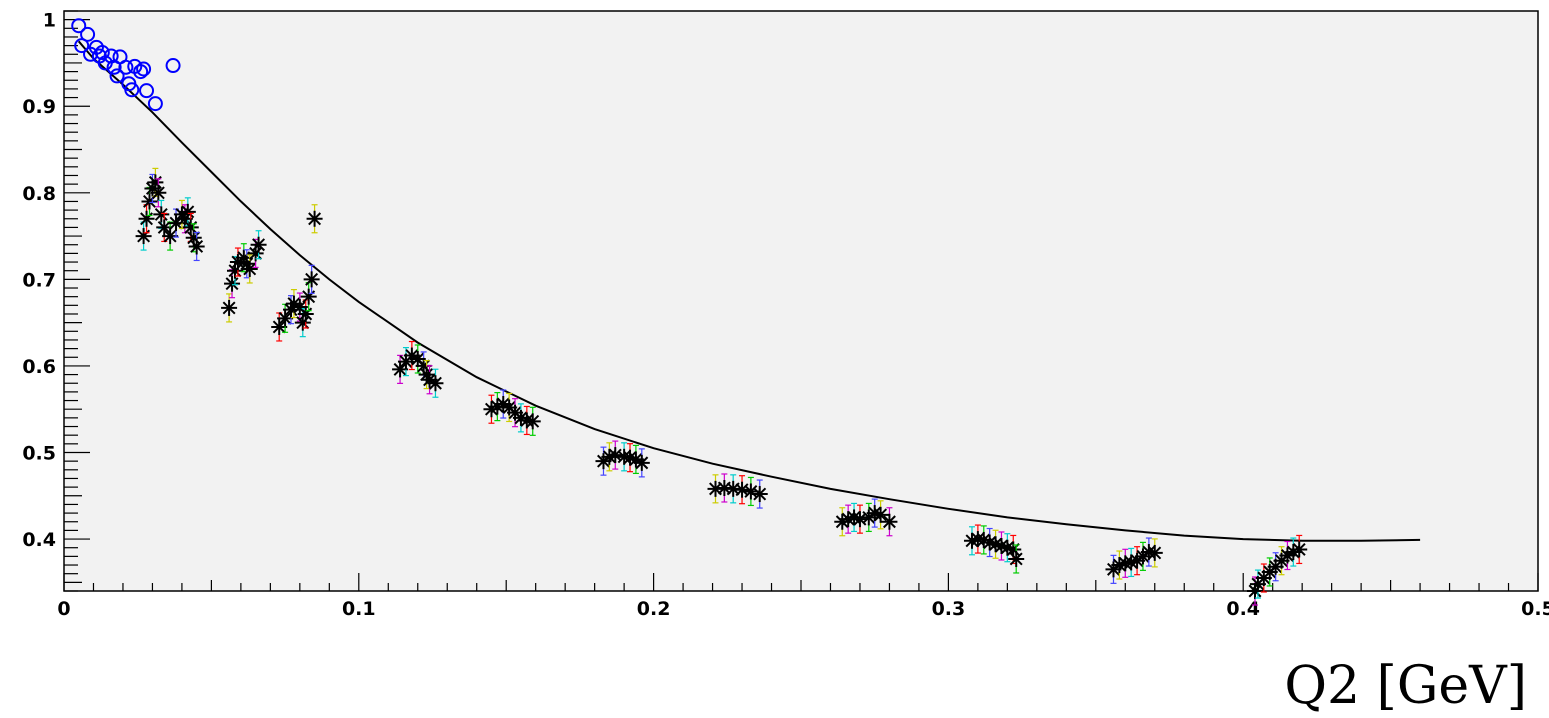  What do you see at coordinates (63, 609) in the screenshot?
I see `x-tick-label: 0` at bounding box center [63, 609].